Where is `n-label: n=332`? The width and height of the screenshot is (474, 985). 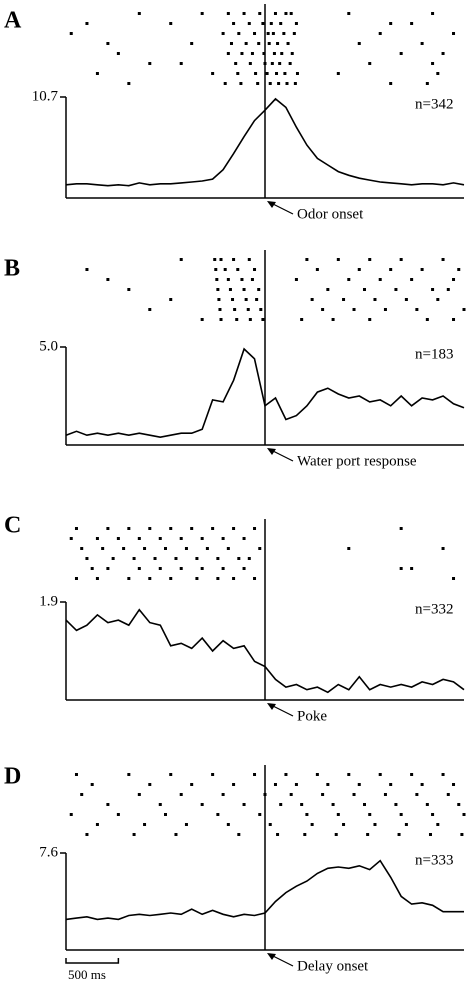
n-label: n=332 is located at coordinates (434, 609).